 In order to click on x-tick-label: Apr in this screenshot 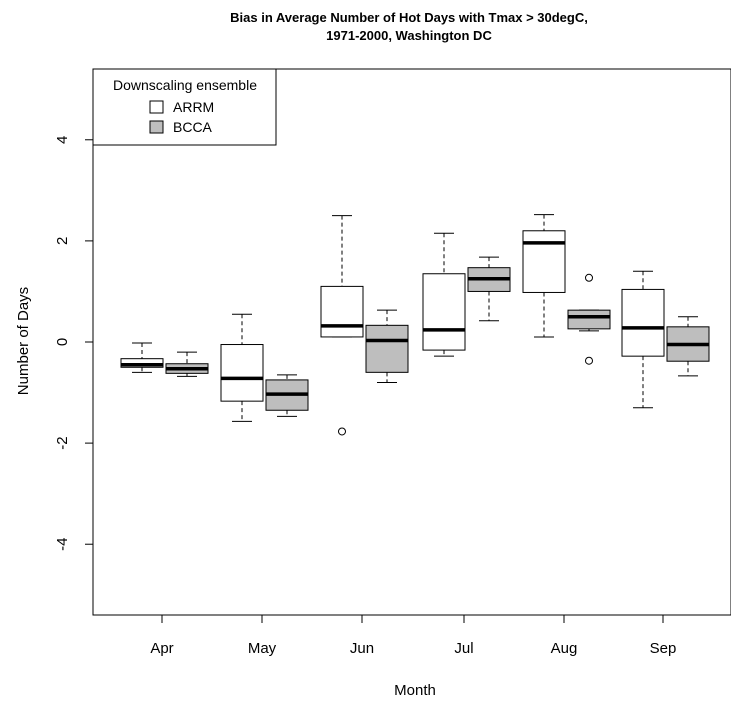, I will do `click(161, 648)`.